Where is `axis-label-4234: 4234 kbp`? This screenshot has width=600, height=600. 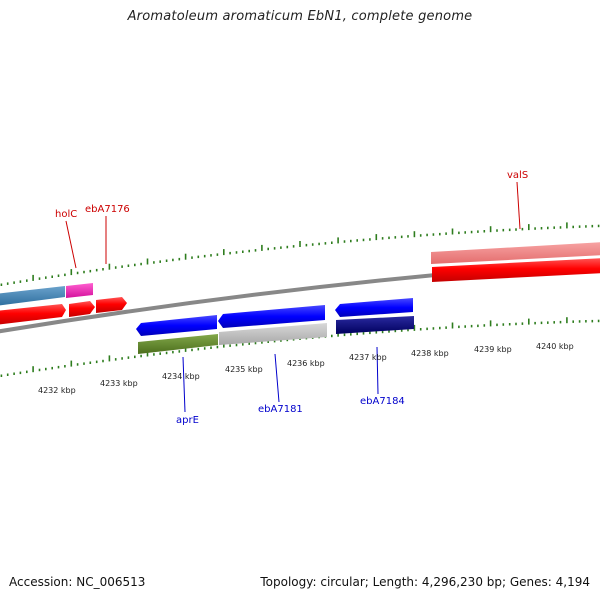 axis-label-4234: 4234 kbp is located at coordinates (181, 376).